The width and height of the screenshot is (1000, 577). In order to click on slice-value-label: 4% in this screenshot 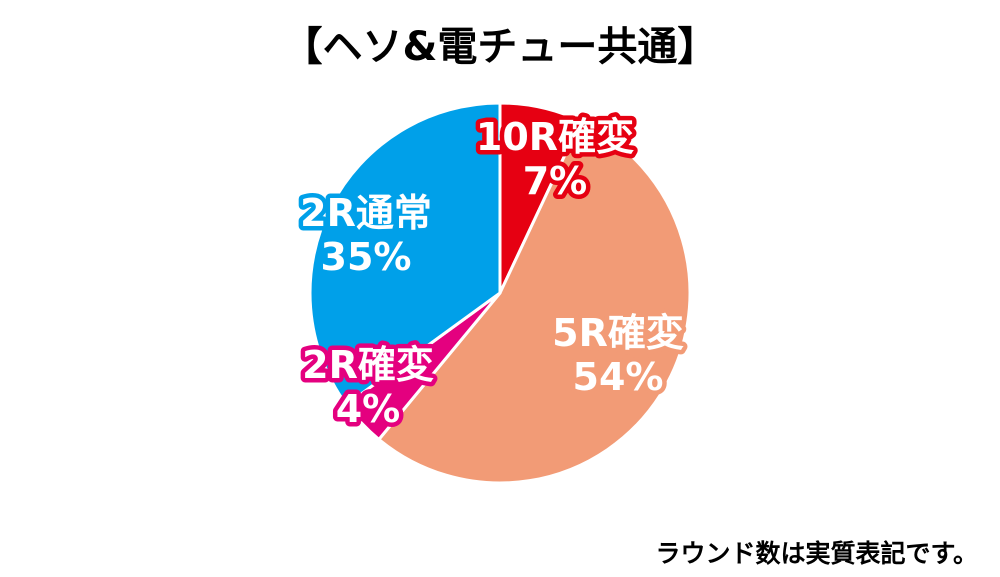, I will do `click(368, 409)`.